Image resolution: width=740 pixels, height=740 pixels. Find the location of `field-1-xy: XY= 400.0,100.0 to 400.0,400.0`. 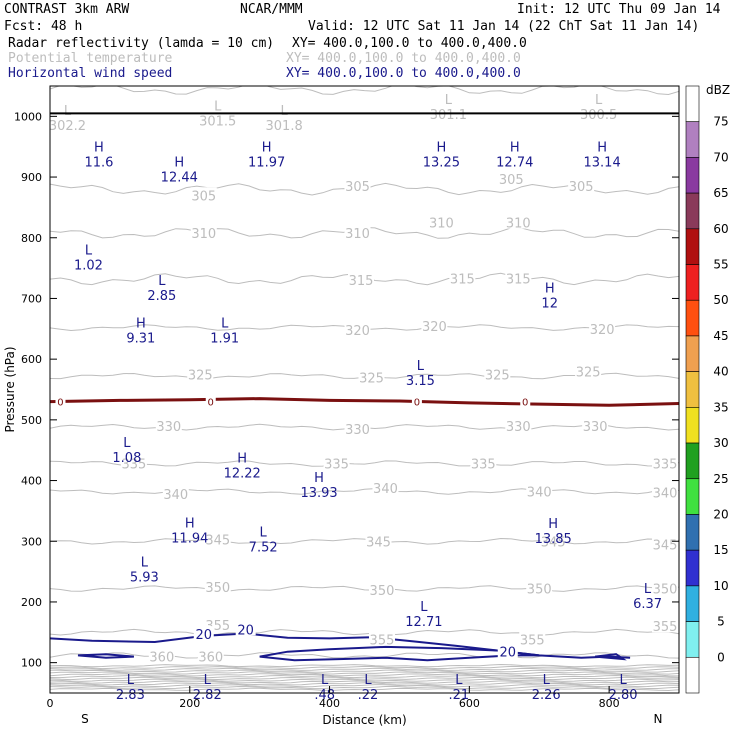

field-1-xy: XY= 400.0,100.0 to 400.0,400.0 is located at coordinates (409, 43).